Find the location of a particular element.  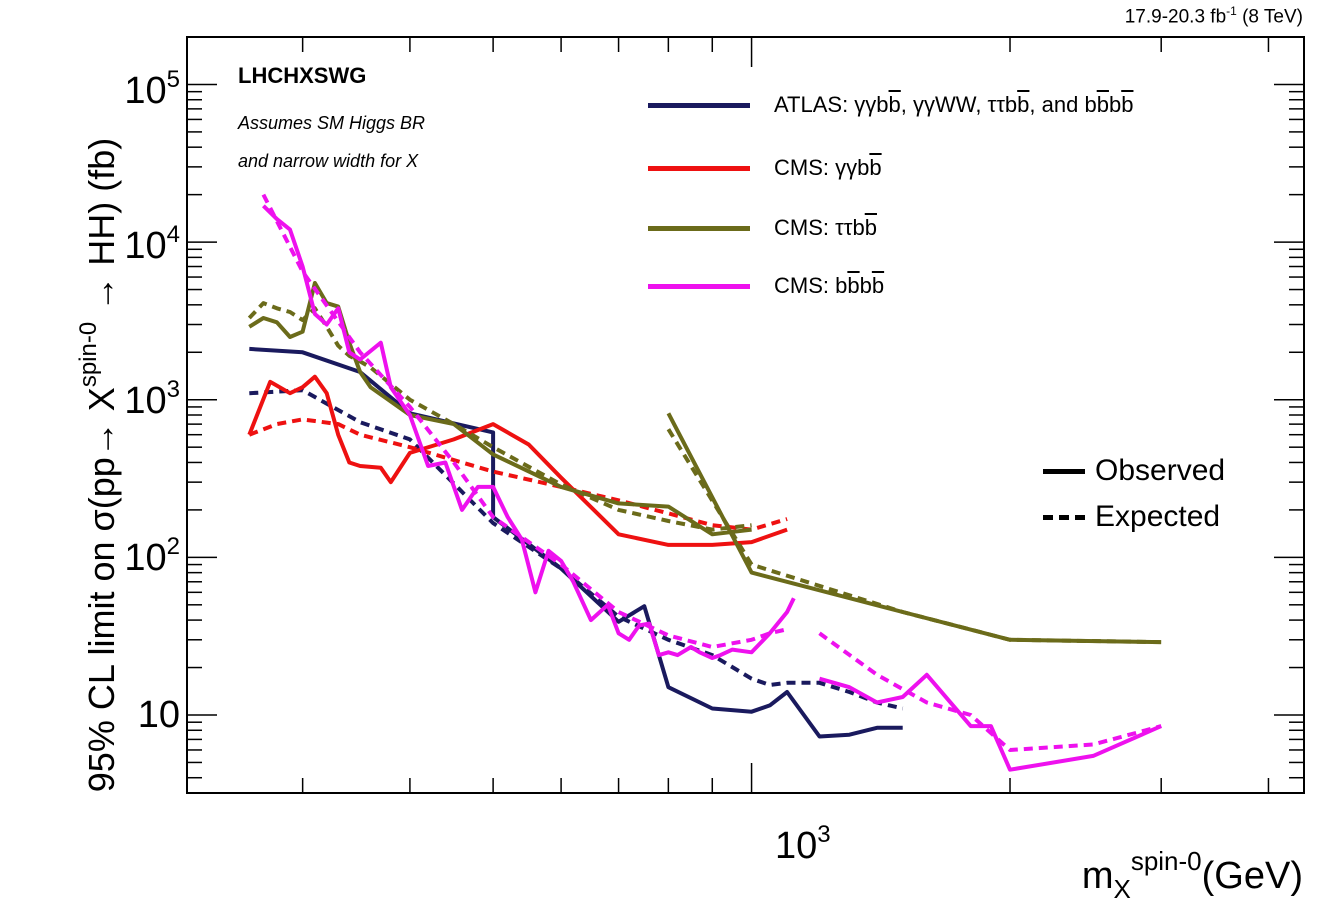

legend-label-atlas: ATLAS: γγbb, γγWW, ττbb, and bbbb is located at coordinates (954, 104).